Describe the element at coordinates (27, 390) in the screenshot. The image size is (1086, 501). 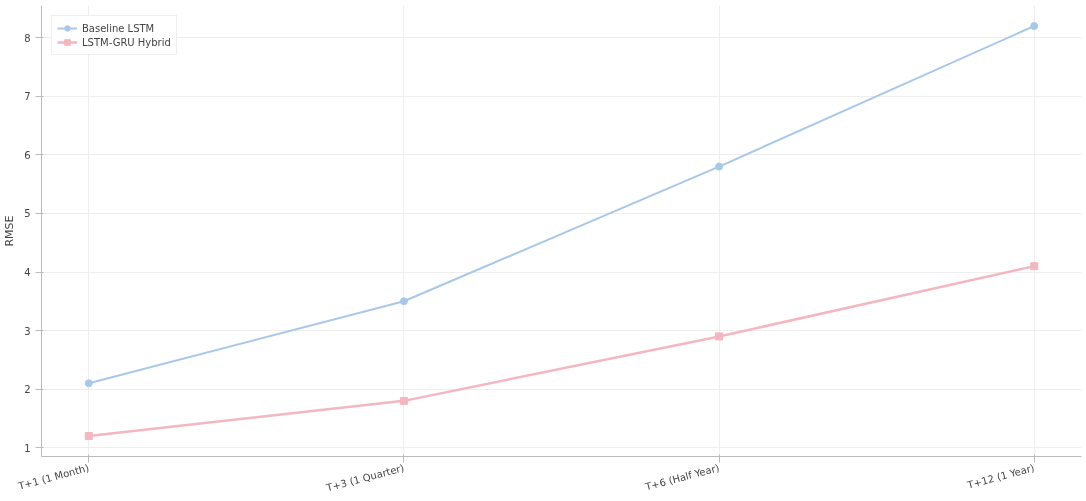
I see `y-tick-label: 2` at that location.